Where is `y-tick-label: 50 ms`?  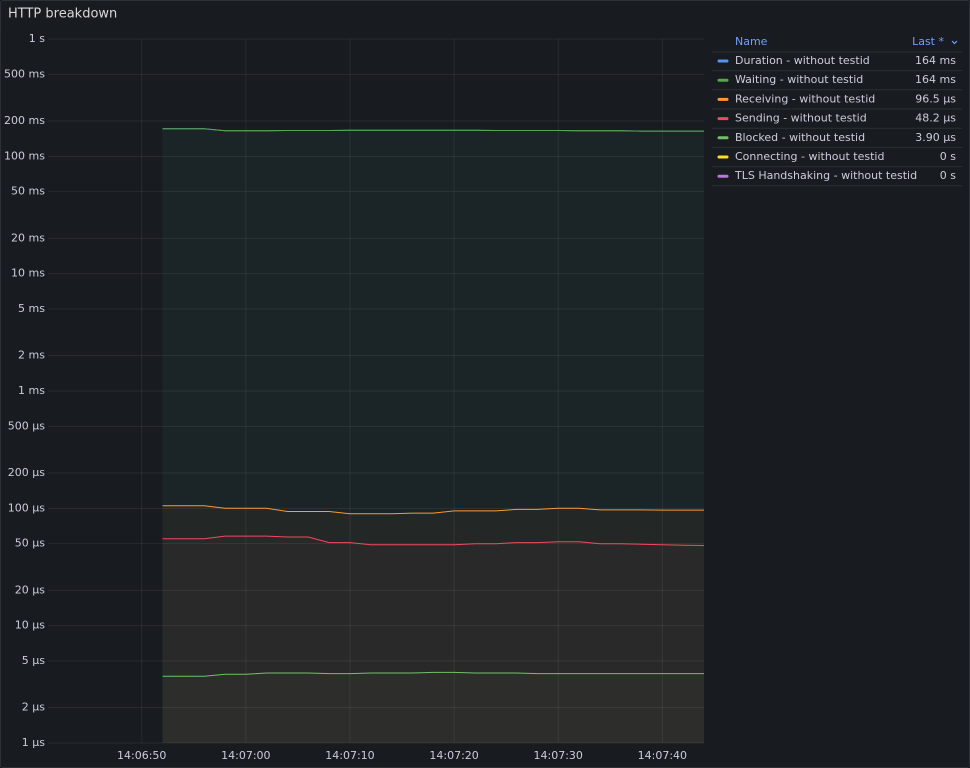 y-tick-label: 50 ms is located at coordinates (28, 191).